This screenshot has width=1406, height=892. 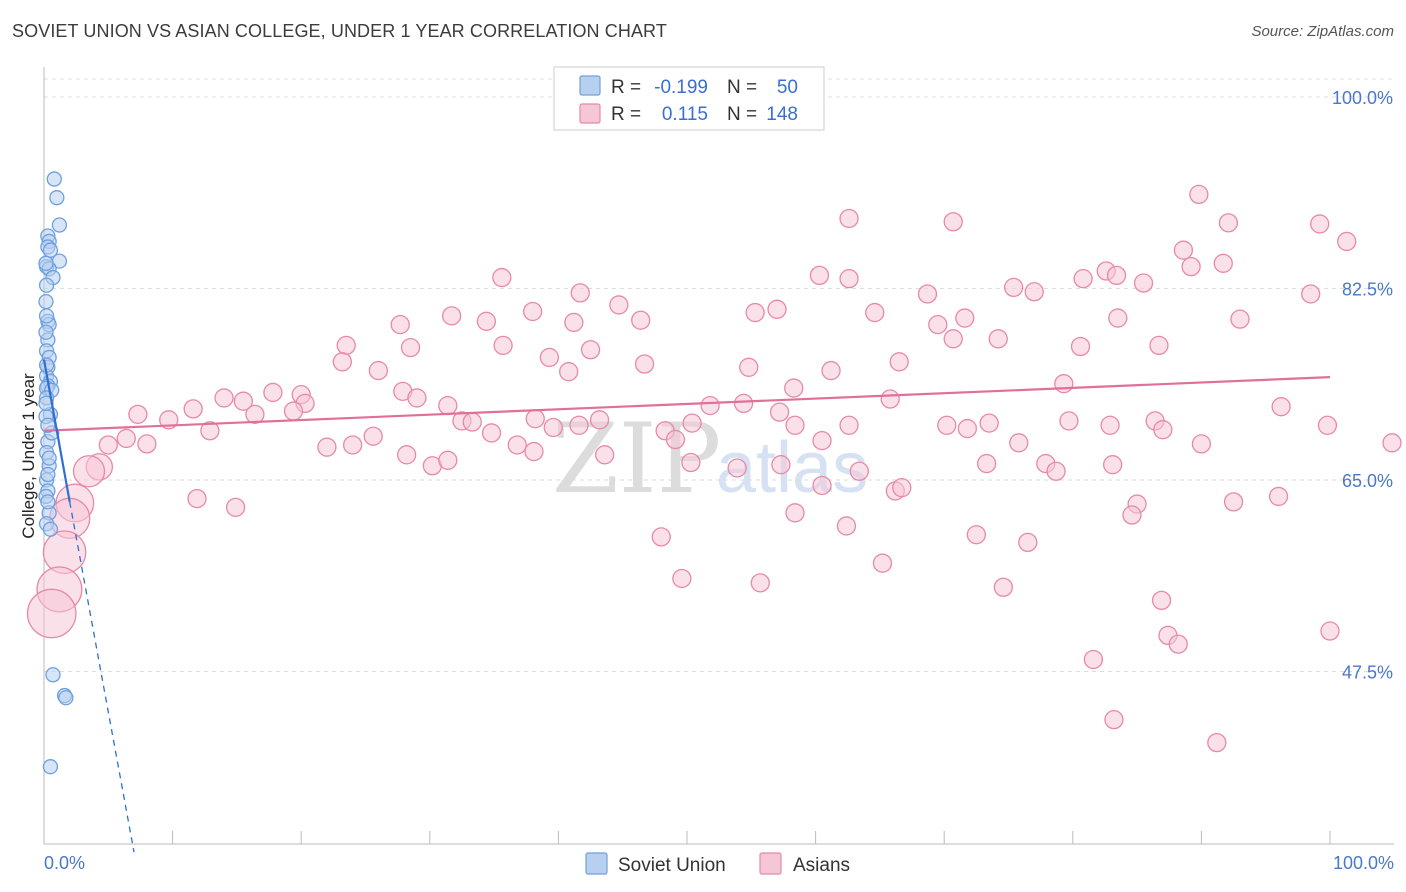 I want to click on y-tick-label: 47.5%, so click(x=1367, y=673).